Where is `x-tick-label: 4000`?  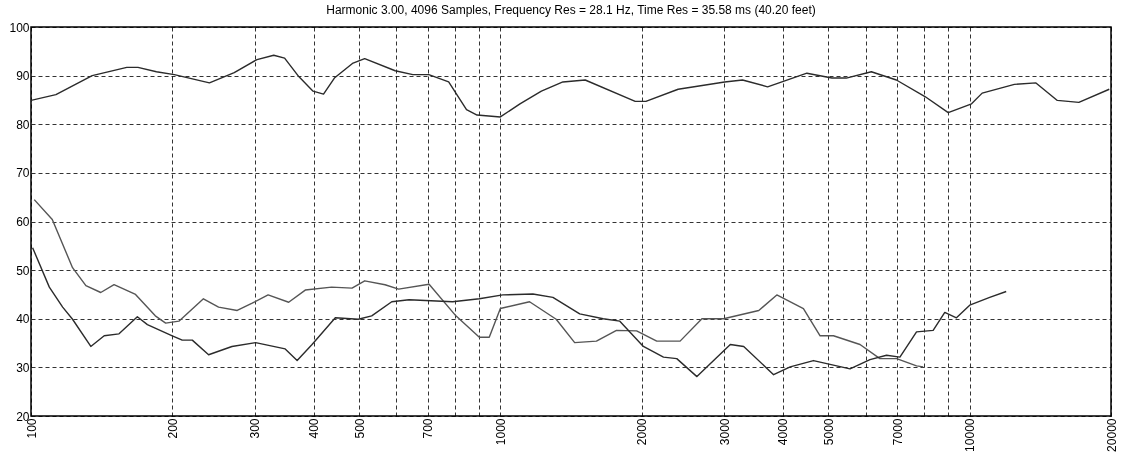 x-tick-label: 4000 is located at coordinates (783, 432).